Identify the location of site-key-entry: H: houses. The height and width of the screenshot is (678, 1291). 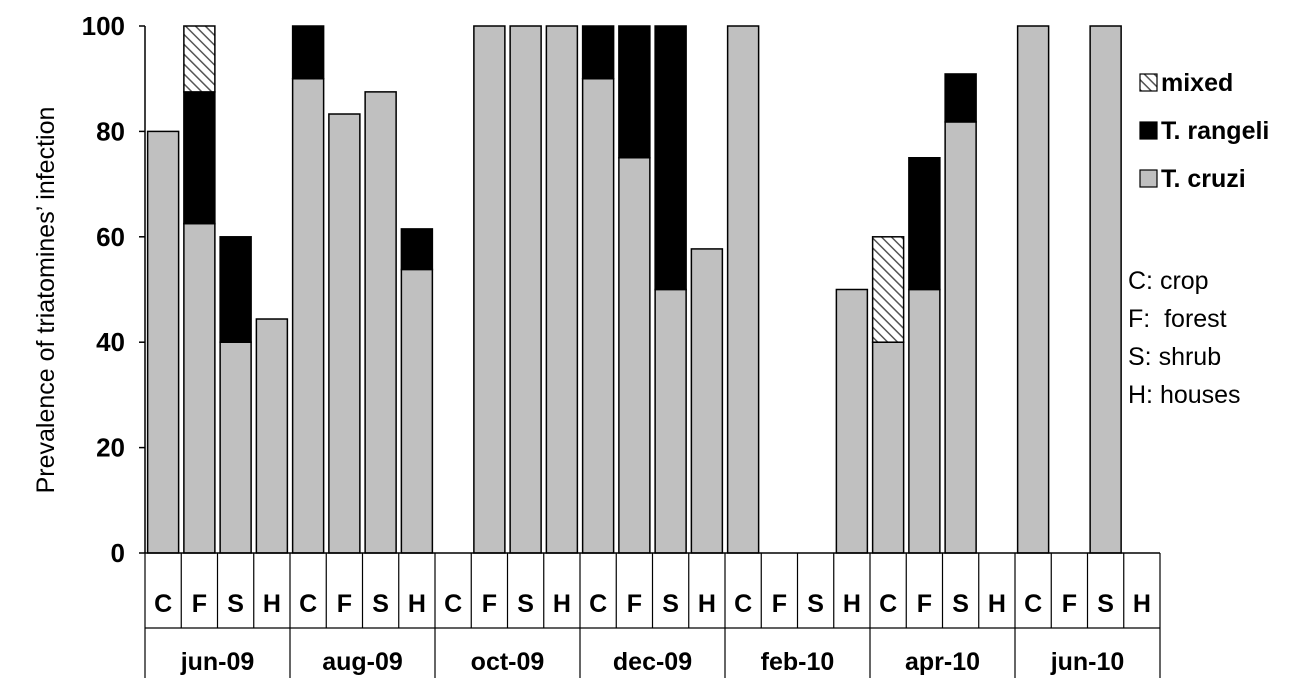
(1184, 395).